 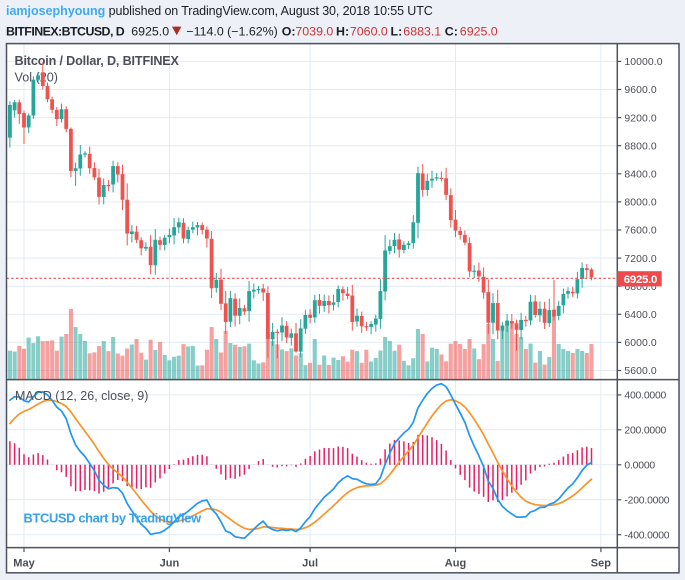 What do you see at coordinates (231, 32) in the screenshot?
I see `svg-text: −114.0 (−1.62%)` at bounding box center [231, 32].